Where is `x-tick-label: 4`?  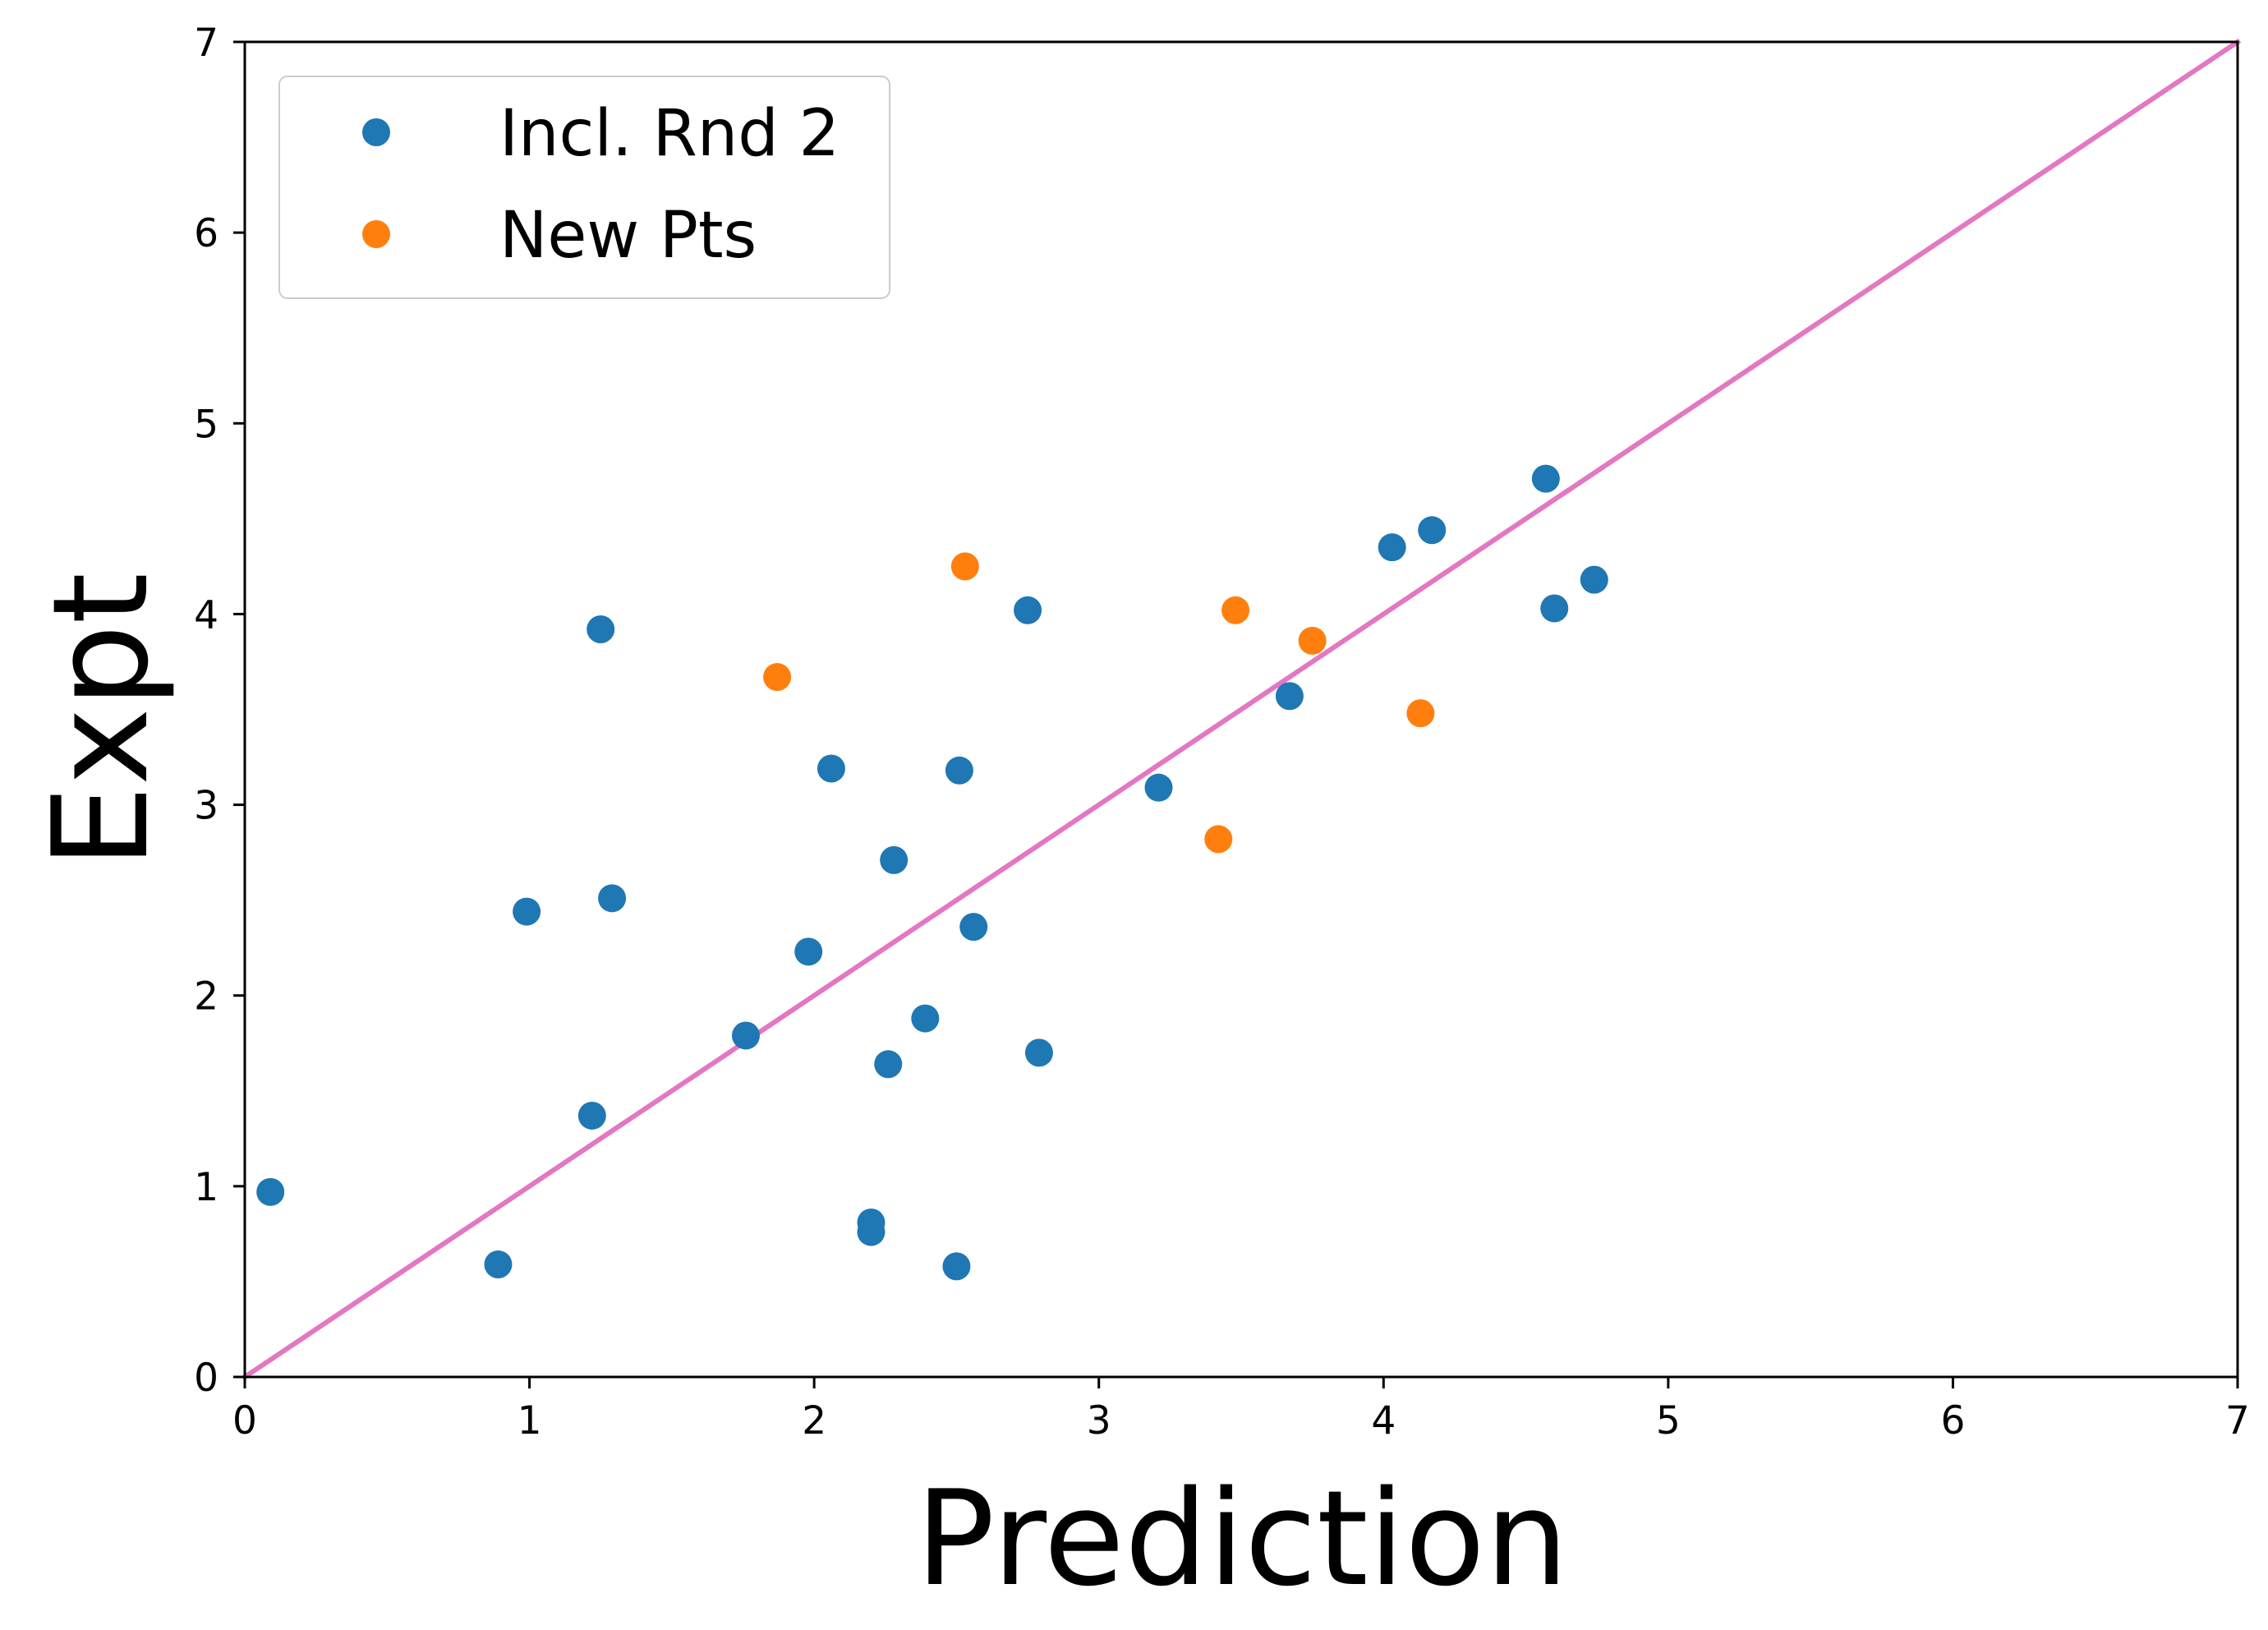 x-tick-label: 4 is located at coordinates (1383, 1421).